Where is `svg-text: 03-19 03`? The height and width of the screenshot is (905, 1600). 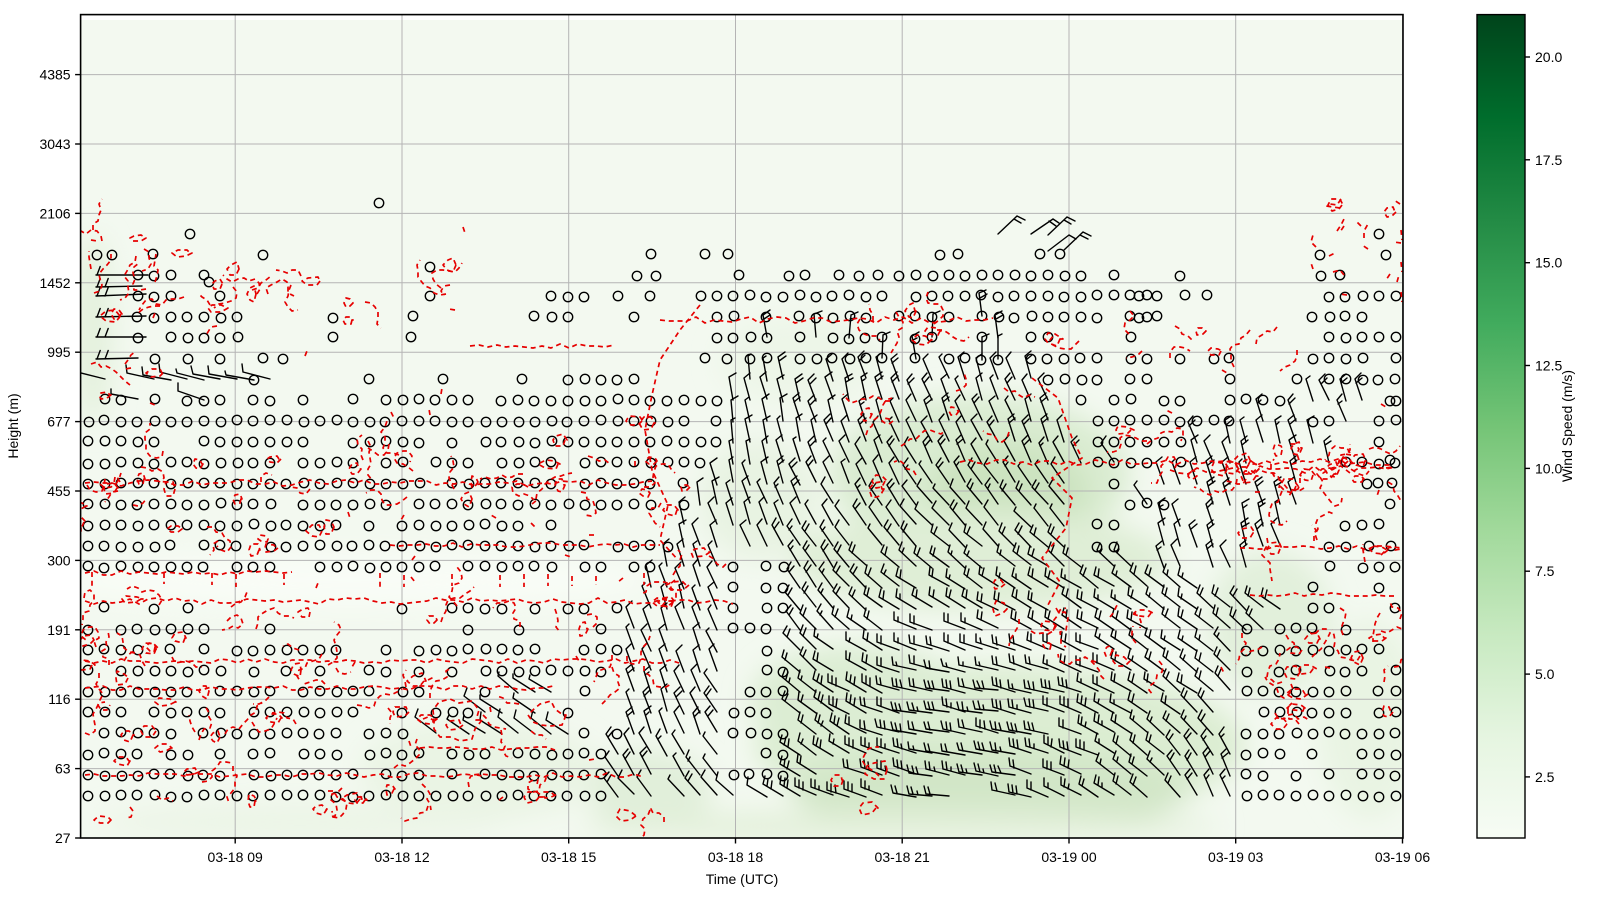 svg-text: 03-19 03 is located at coordinates (1235, 857).